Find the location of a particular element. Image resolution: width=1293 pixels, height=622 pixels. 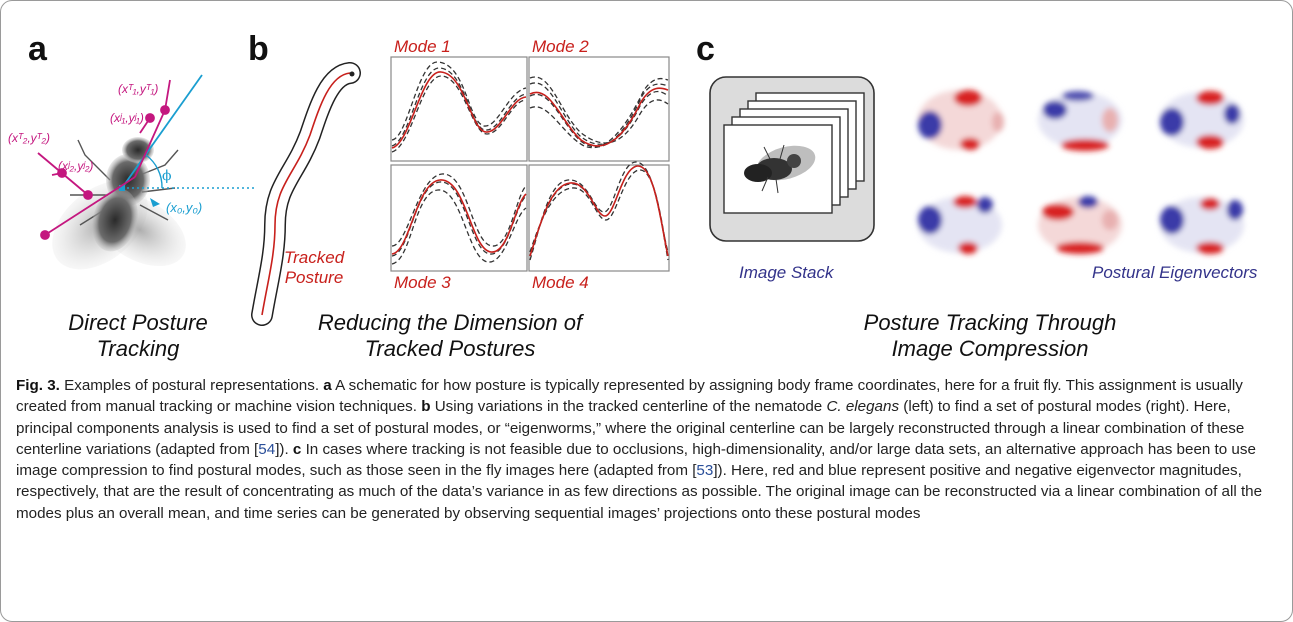

caption-a-letter: a is located at coordinates (327, 385).